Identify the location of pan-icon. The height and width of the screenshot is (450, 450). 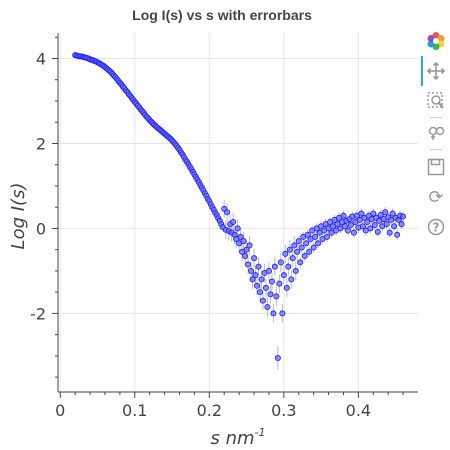
(436, 71).